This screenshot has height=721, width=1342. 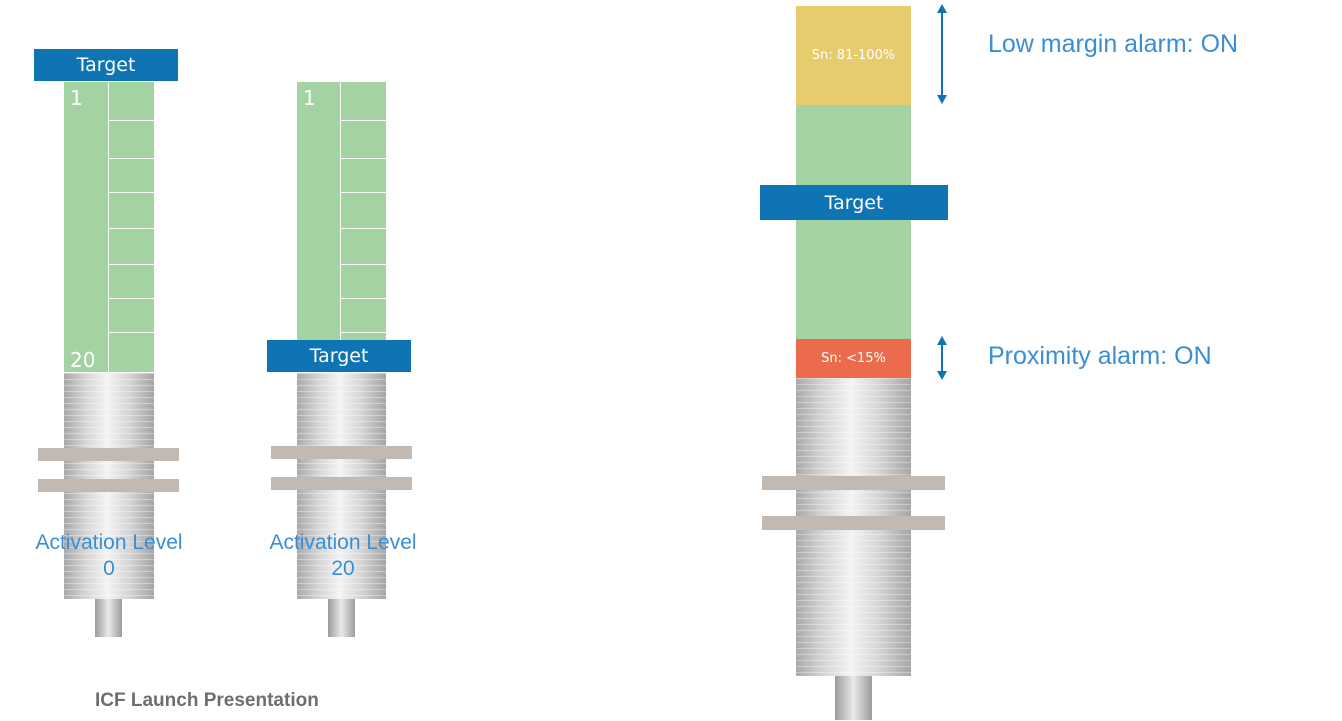 What do you see at coordinates (76, 98) in the screenshot?
I see `sensor-1-scale-top: 1` at bounding box center [76, 98].